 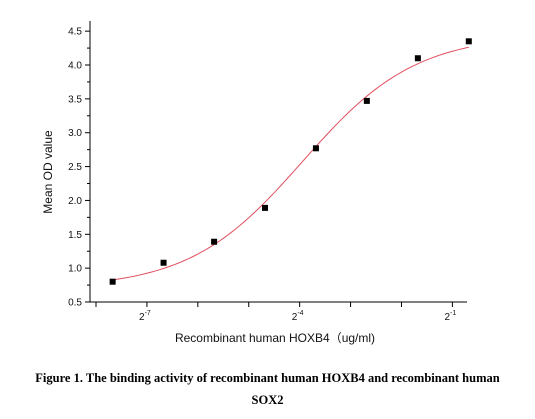 What do you see at coordinates (75, 167) in the screenshot?
I see `y-tick-label: 2.5` at bounding box center [75, 167].